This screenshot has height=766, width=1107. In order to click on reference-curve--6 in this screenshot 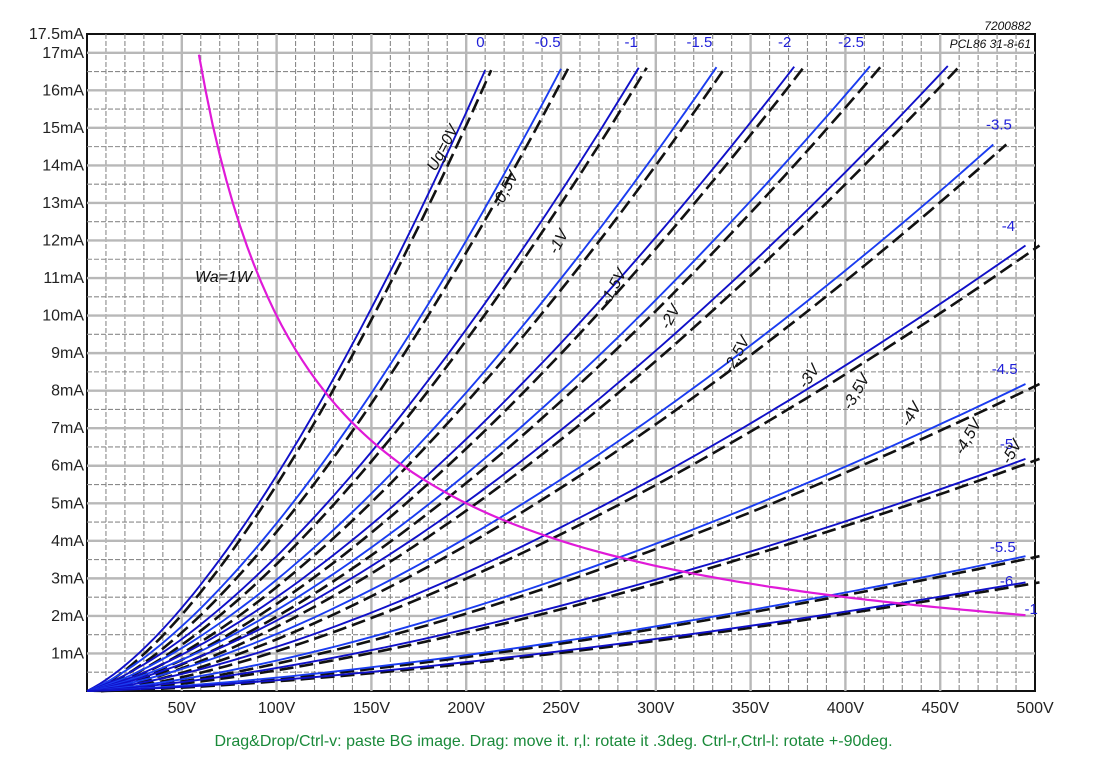, I will do `click(570, 637)`.